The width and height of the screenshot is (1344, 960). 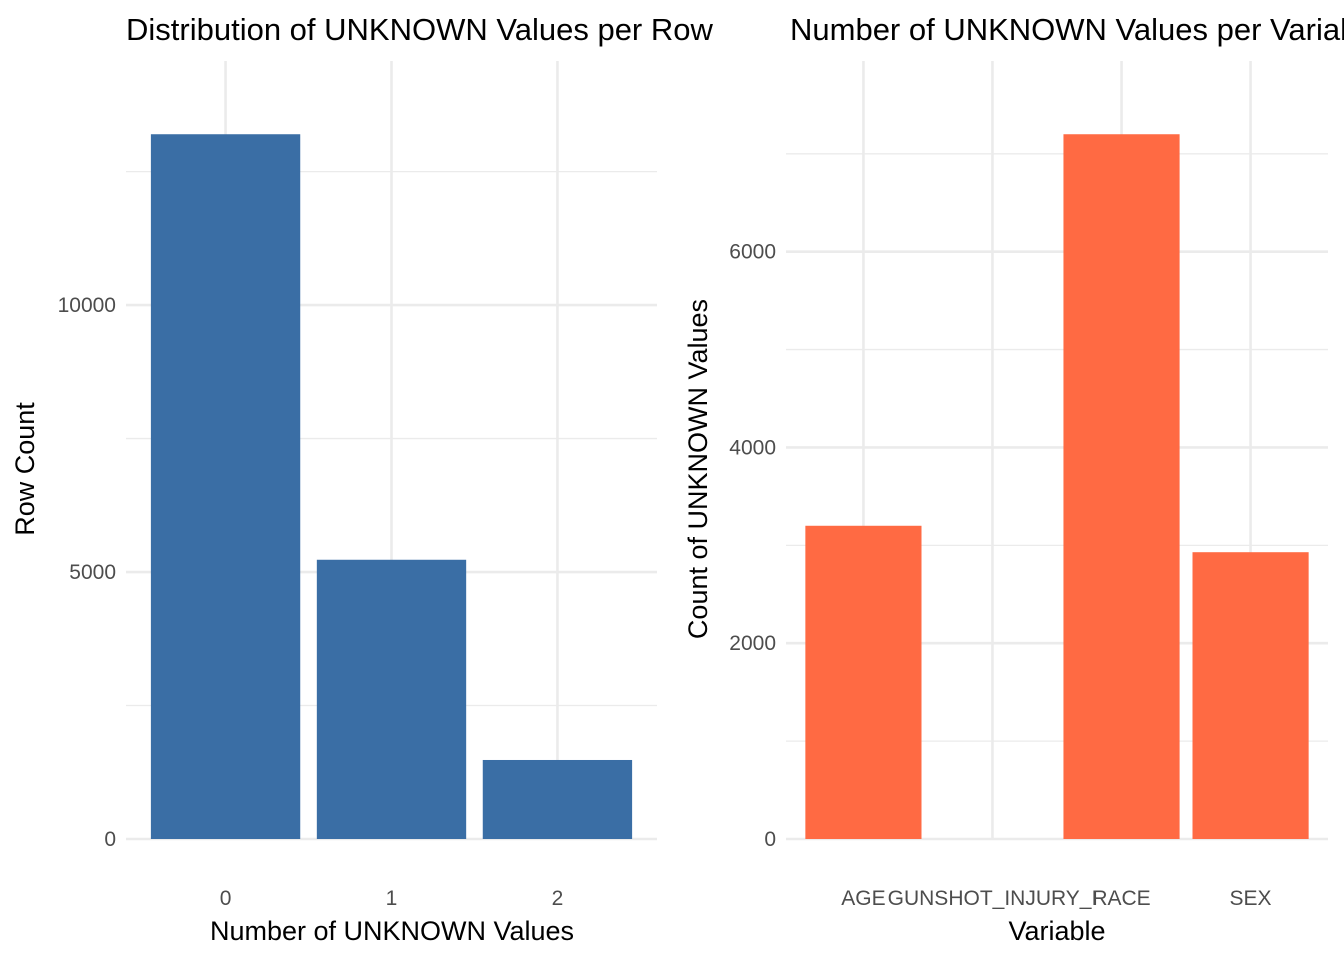 I want to click on left-chart-title: Distribution of UNKNOWN Values per Row, so click(x=419, y=29).